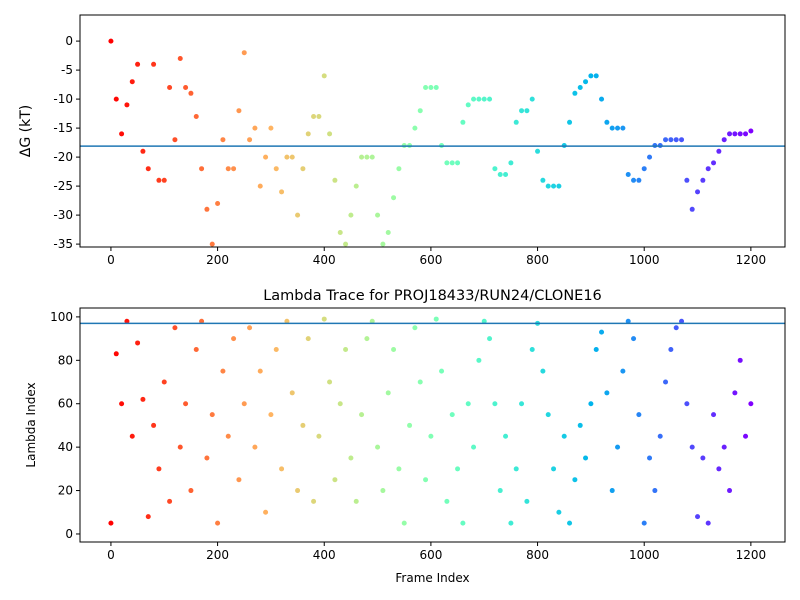 The image size is (800, 600). Describe the element at coordinates (69, 41) in the screenshot. I see `y-tick-label: 0` at that location.